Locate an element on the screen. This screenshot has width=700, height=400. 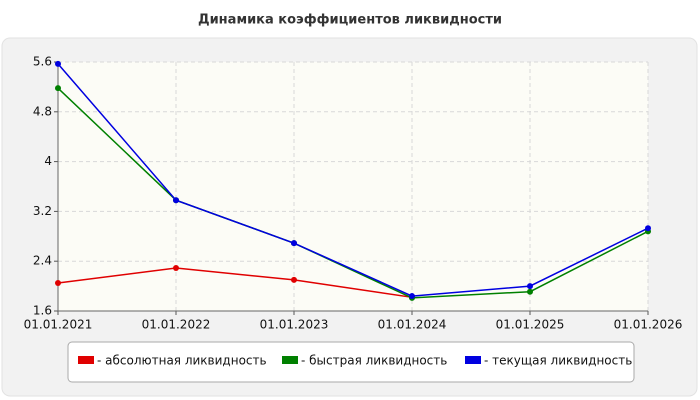
x-tick-label: 01.01.2025 is located at coordinates (530, 325).